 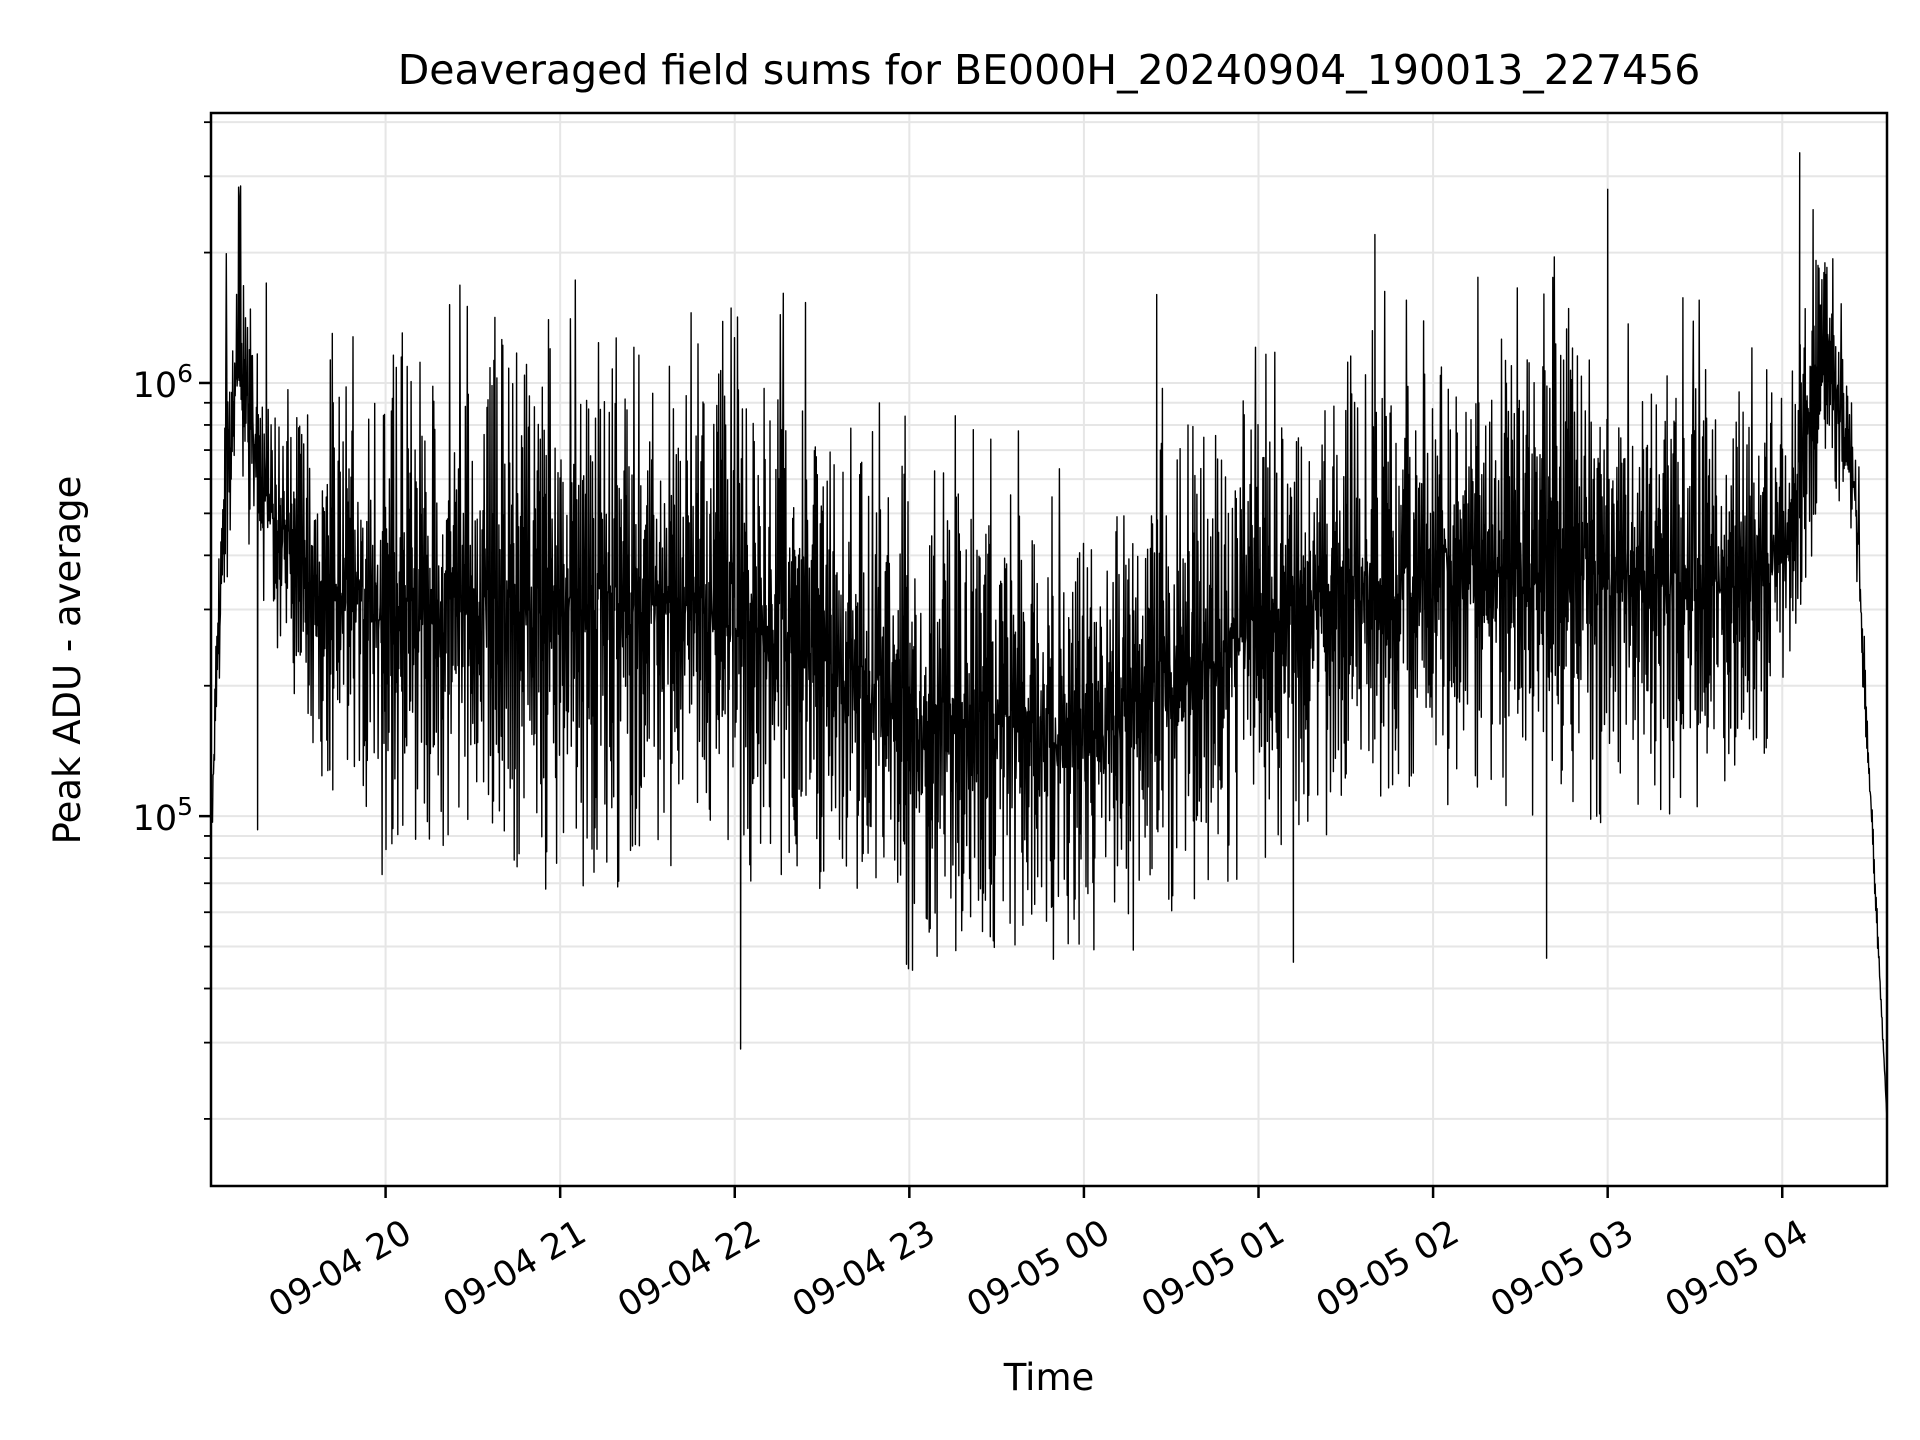 I want to click on y-axis: 10⁵ 10⁶, so click(x=172, y=620).